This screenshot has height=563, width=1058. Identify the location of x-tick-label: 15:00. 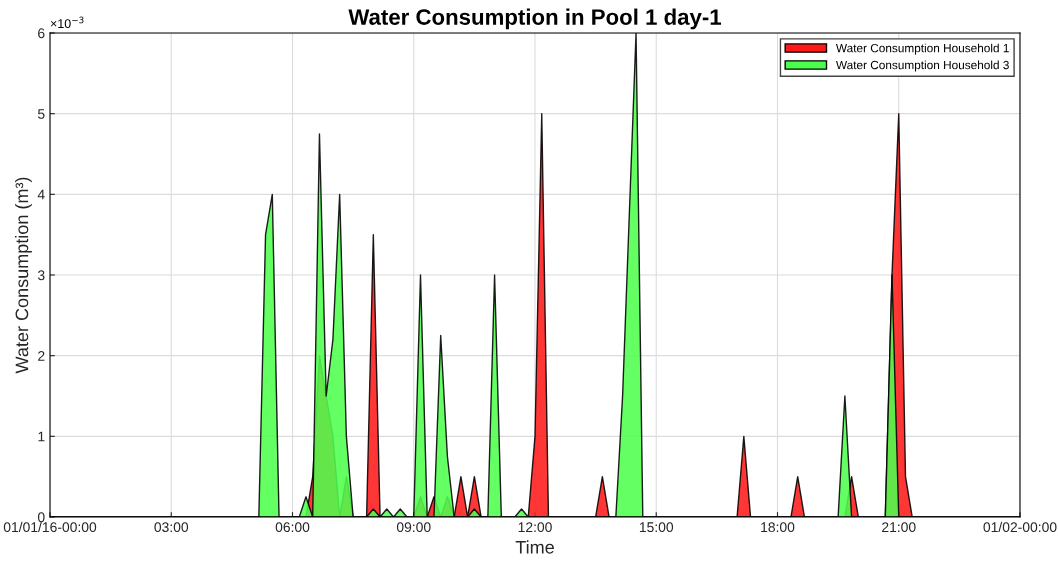
(656, 527).